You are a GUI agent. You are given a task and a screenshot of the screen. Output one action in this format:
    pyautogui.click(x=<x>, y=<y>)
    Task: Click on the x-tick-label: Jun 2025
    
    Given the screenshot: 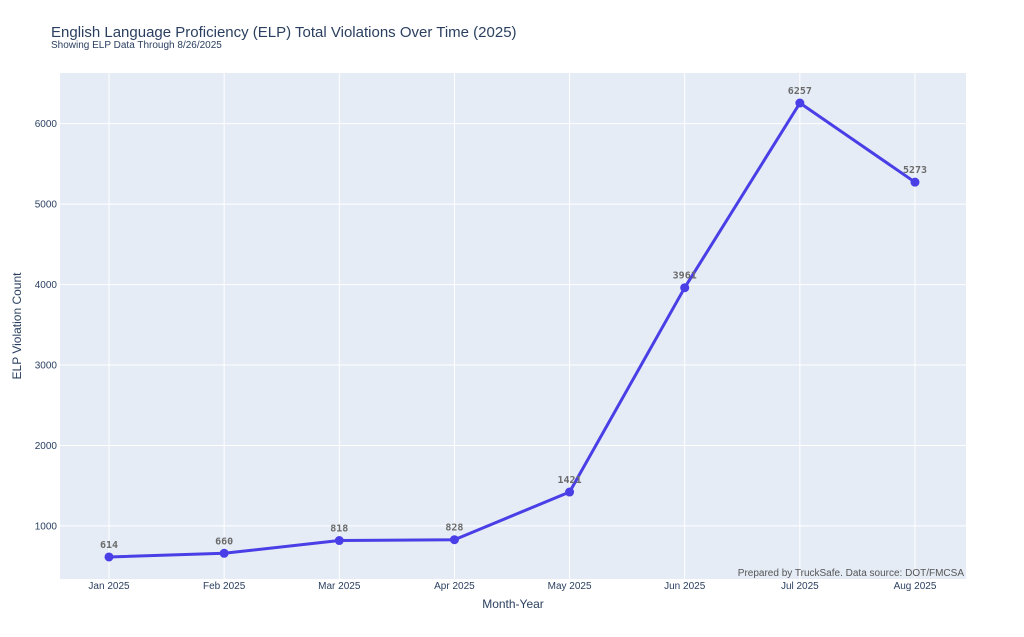 What is the action you would take?
    pyautogui.click(x=685, y=586)
    